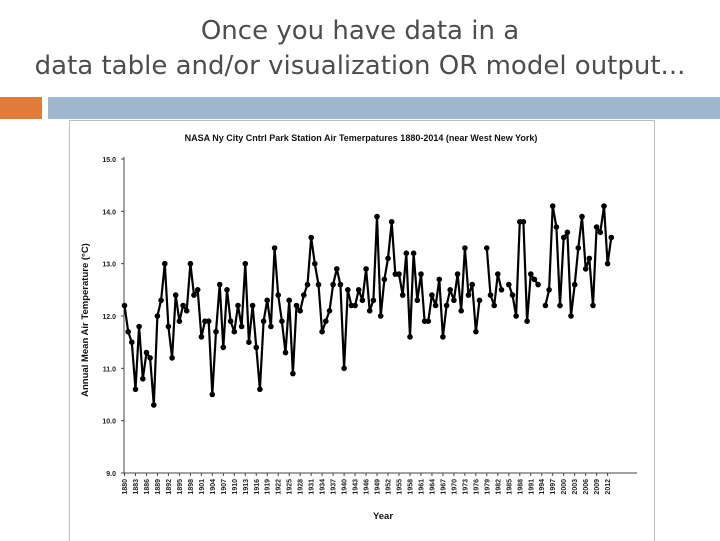  Describe the element at coordinates (180, 487) in the screenshot. I see `x-tick-label: 1895` at that location.